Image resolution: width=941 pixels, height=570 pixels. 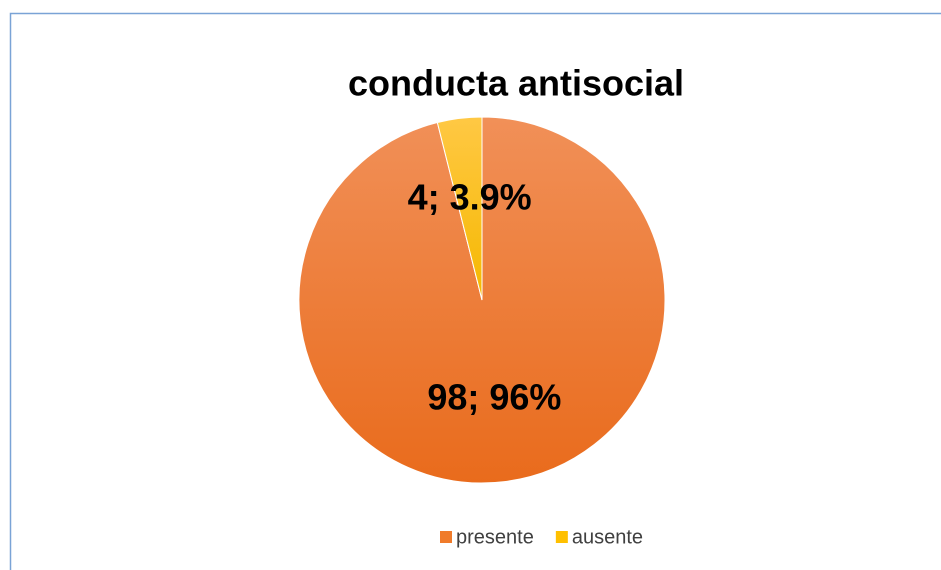 I want to click on chart-title: conducta antisocial, so click(x=516, y=83).